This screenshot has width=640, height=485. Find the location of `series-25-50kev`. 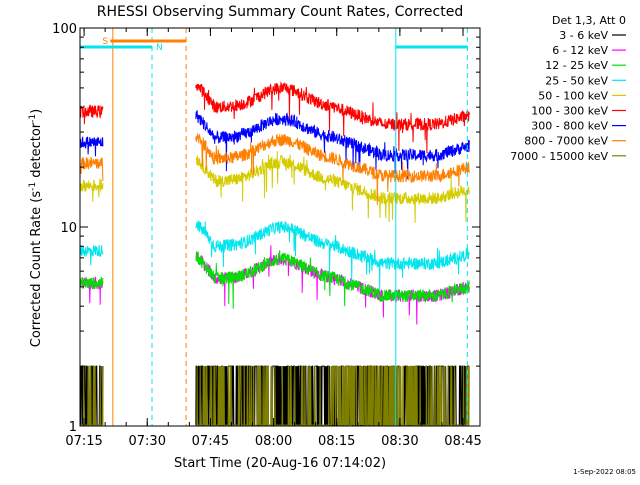

series-25-50kev is located at coordinates (274, 255).